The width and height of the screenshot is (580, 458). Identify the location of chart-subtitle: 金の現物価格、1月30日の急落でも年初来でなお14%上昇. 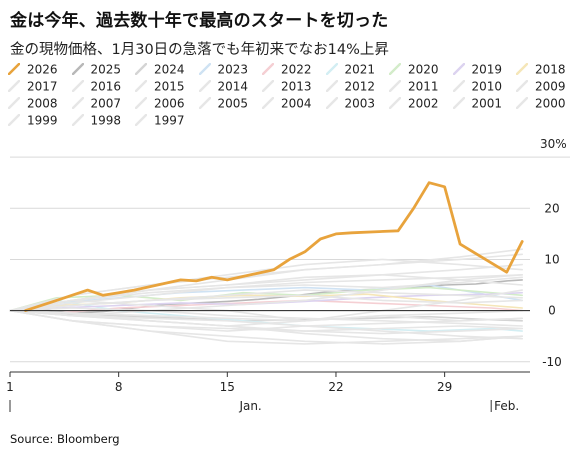
(199, 50).